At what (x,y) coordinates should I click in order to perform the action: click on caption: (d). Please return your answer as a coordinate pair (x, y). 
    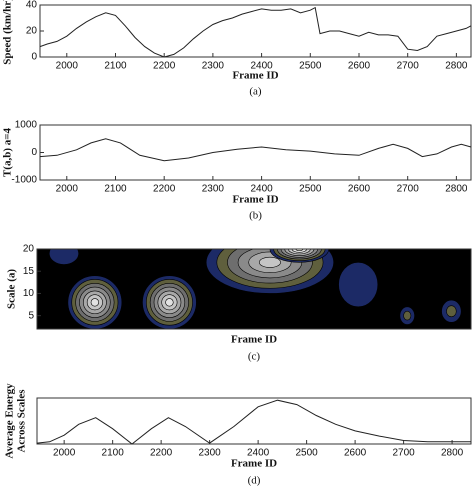
    Looking at the image, I should click on (254, 481).